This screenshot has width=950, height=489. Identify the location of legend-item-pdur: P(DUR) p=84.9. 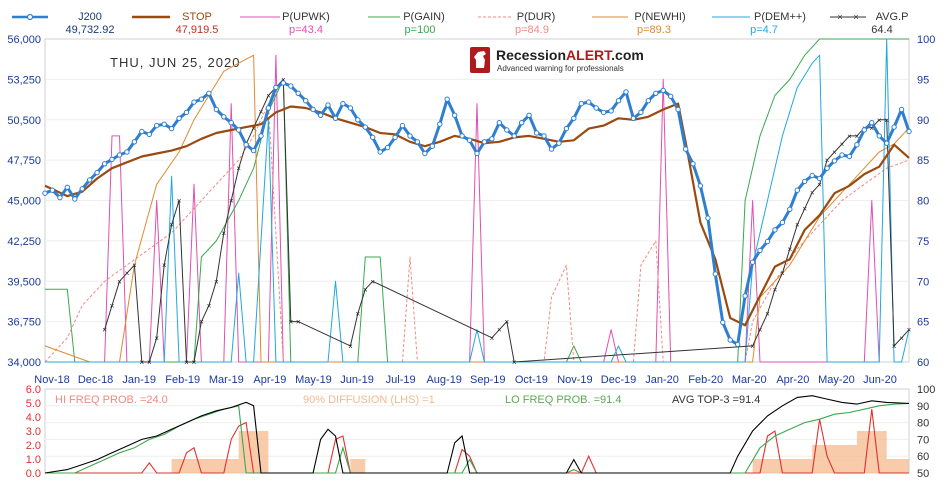
(516, 23).